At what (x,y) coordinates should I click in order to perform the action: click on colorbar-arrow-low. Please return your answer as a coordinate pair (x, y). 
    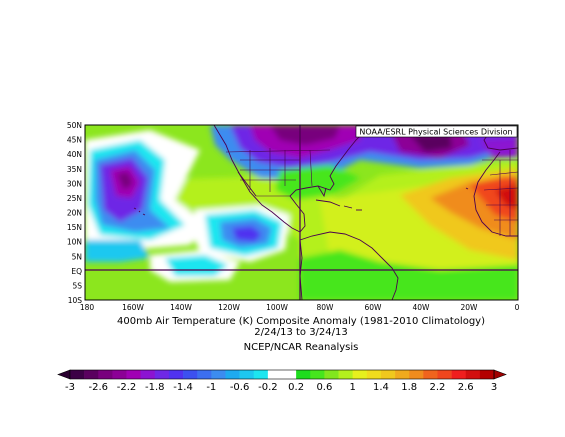
    Looking at the image, I should click on (64, 374).